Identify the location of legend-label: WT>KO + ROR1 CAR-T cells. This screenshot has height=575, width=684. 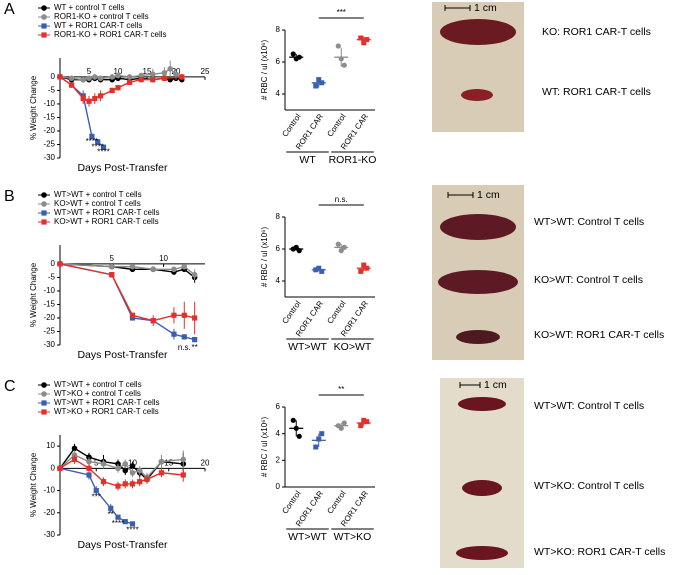
(106, 411).